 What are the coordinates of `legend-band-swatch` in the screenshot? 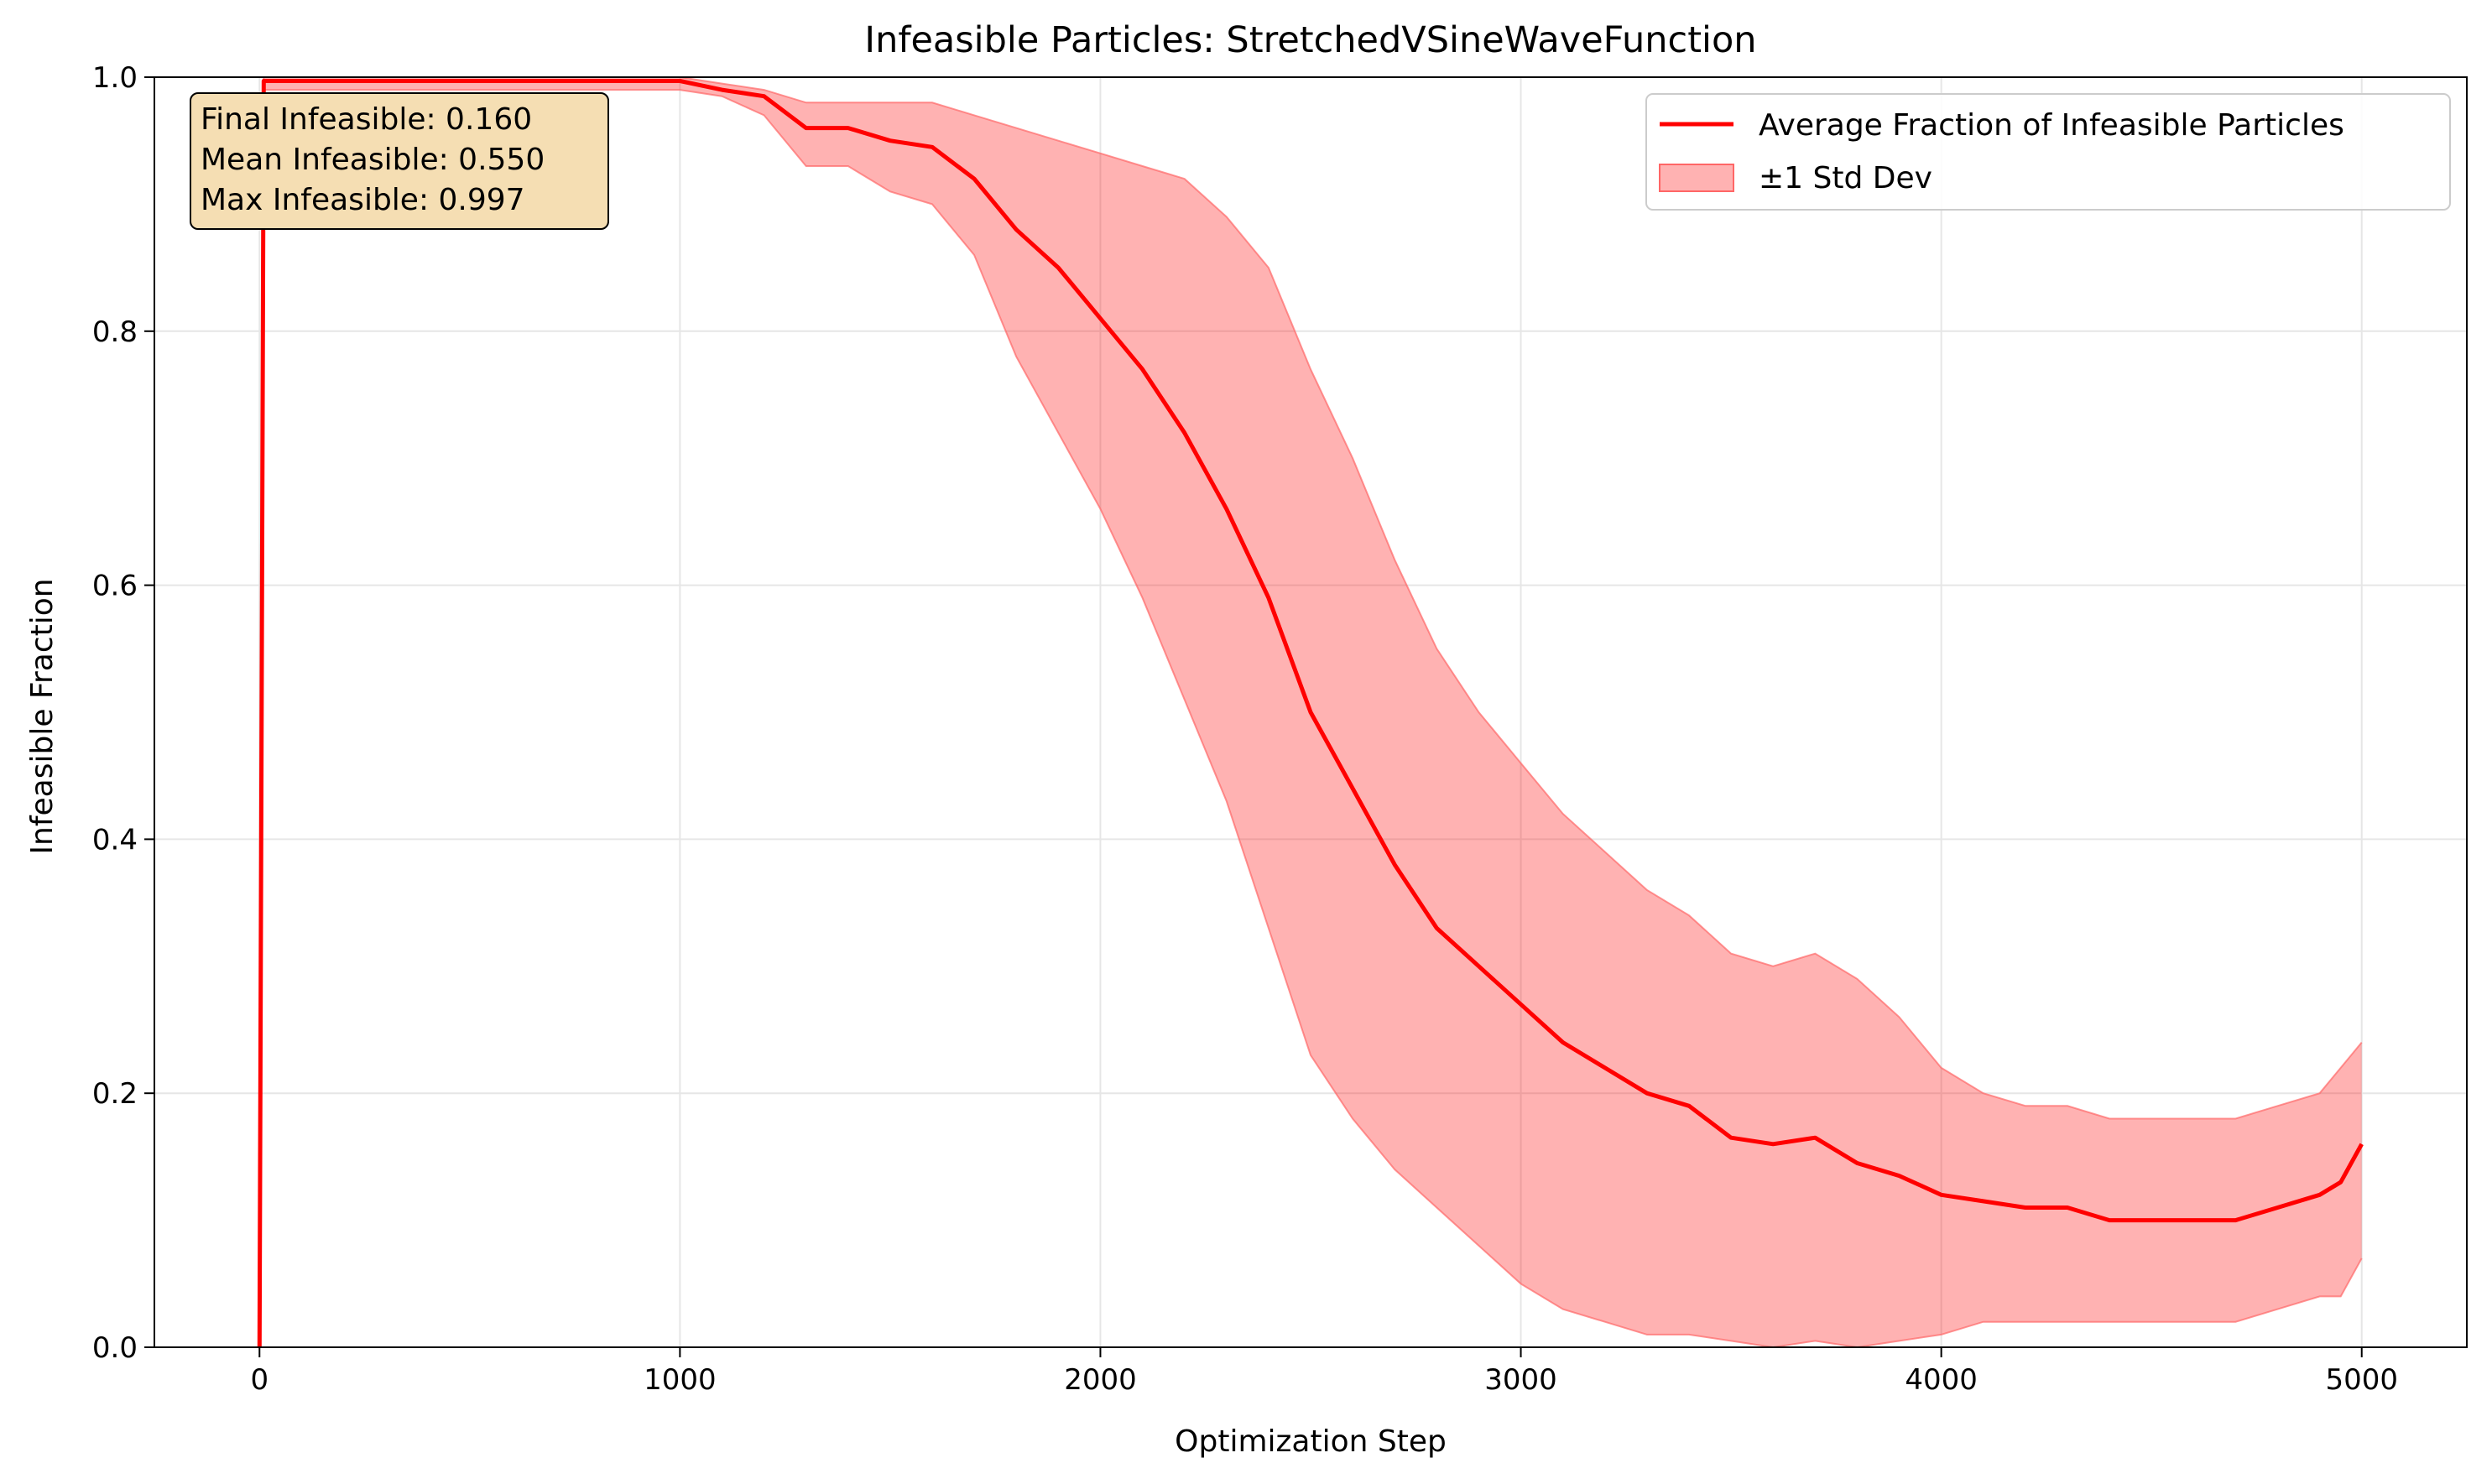 It's located at (1697, 178).